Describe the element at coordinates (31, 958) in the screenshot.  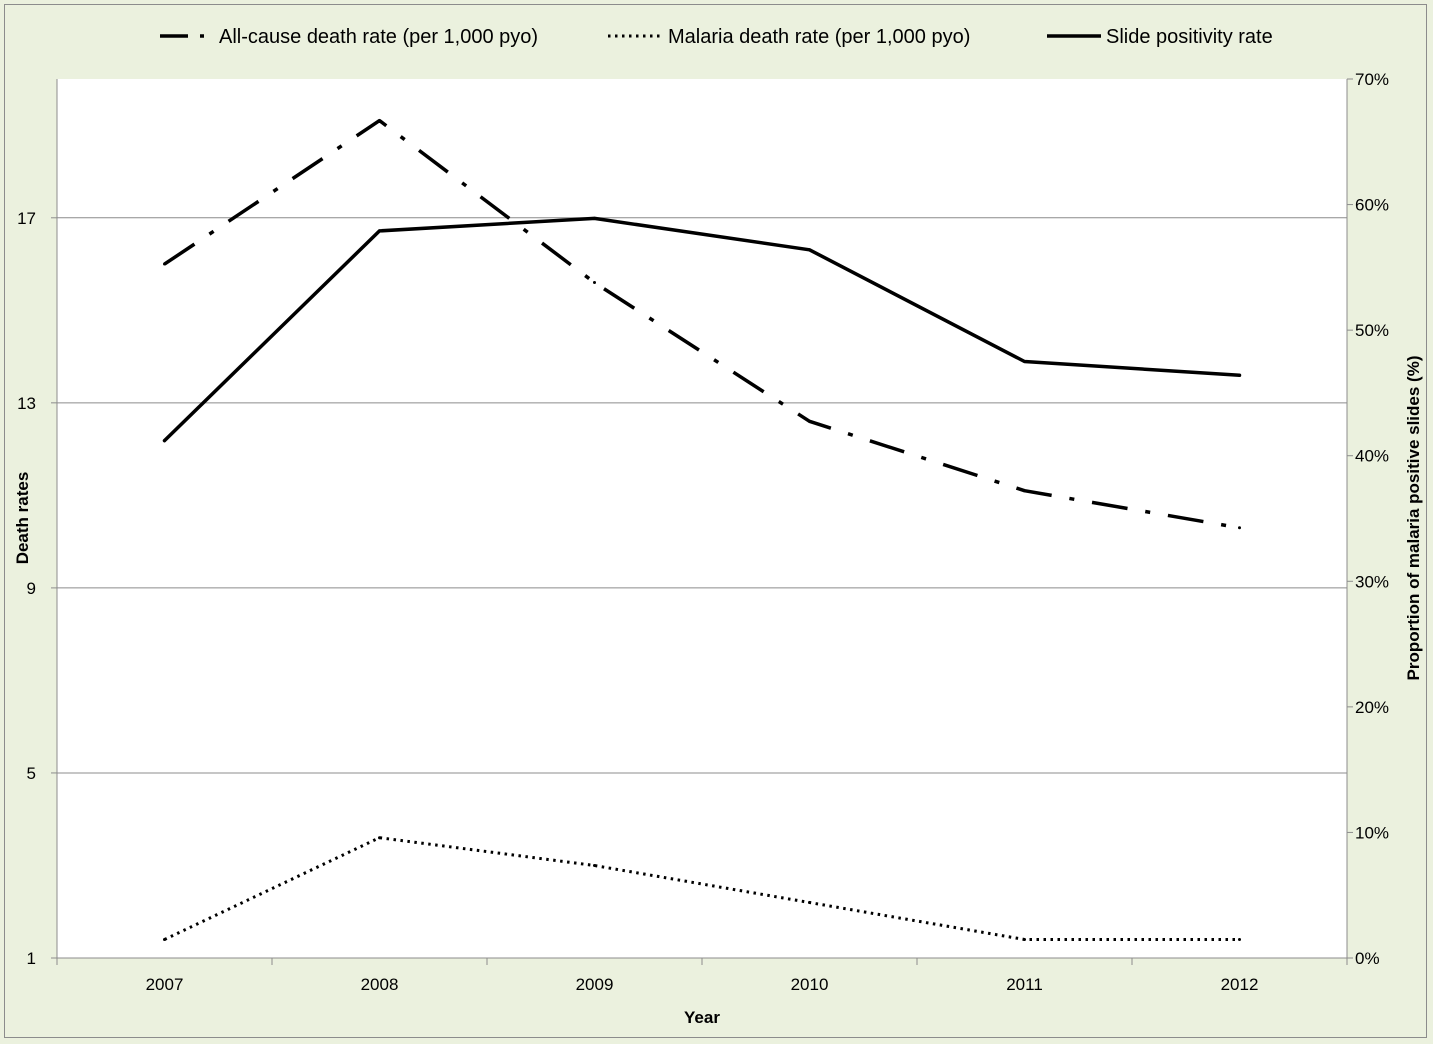
I see `left-y-tick-label: 1` at that location.